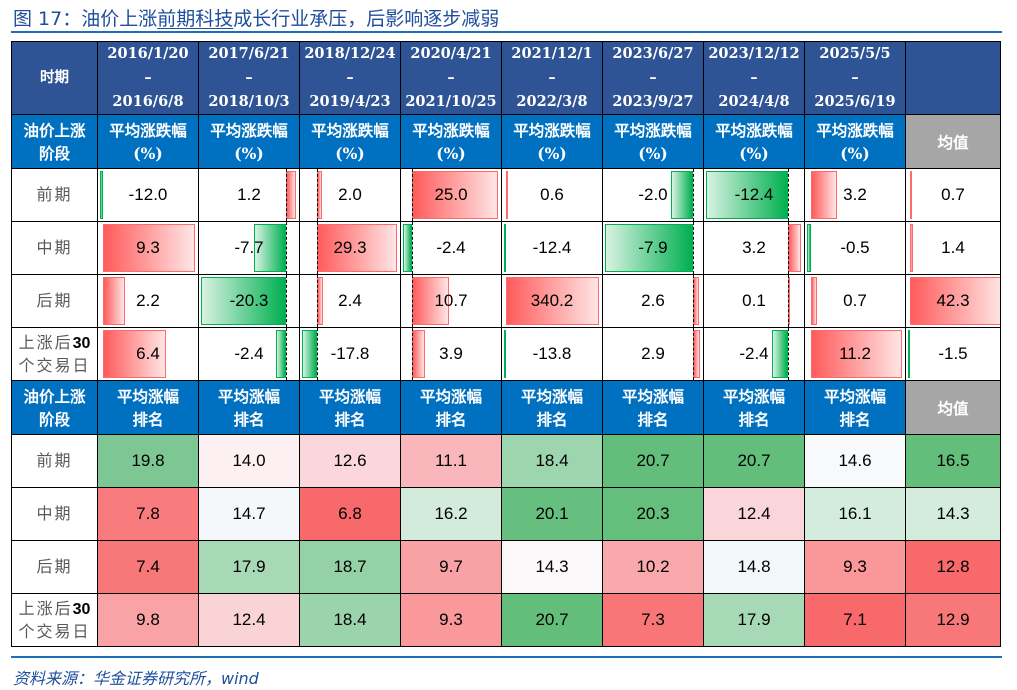  I want to click on return-row: 中期 9.3 -7.7 29.3 -2.4 -12.4 -7.9 3.2 -0.5 1.4, so click(506, 248).